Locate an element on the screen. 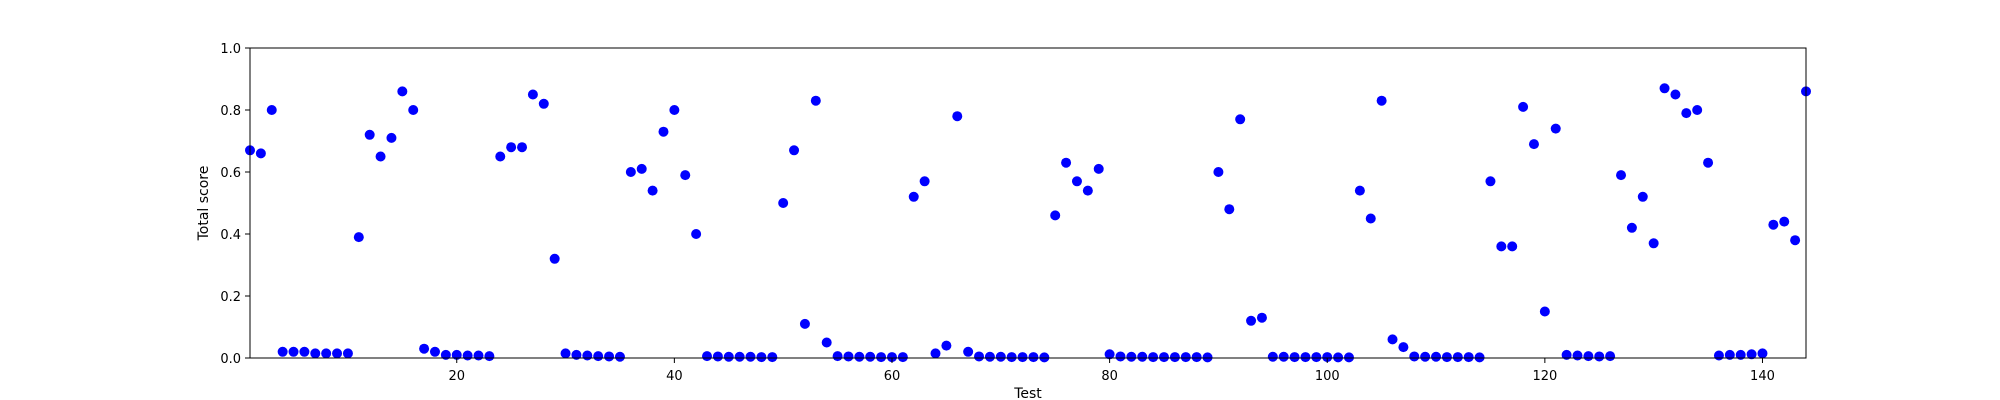 The width and height of the screenshot is (2000, 400). x-tick-label: 60 is located at coordinates (892, 376).